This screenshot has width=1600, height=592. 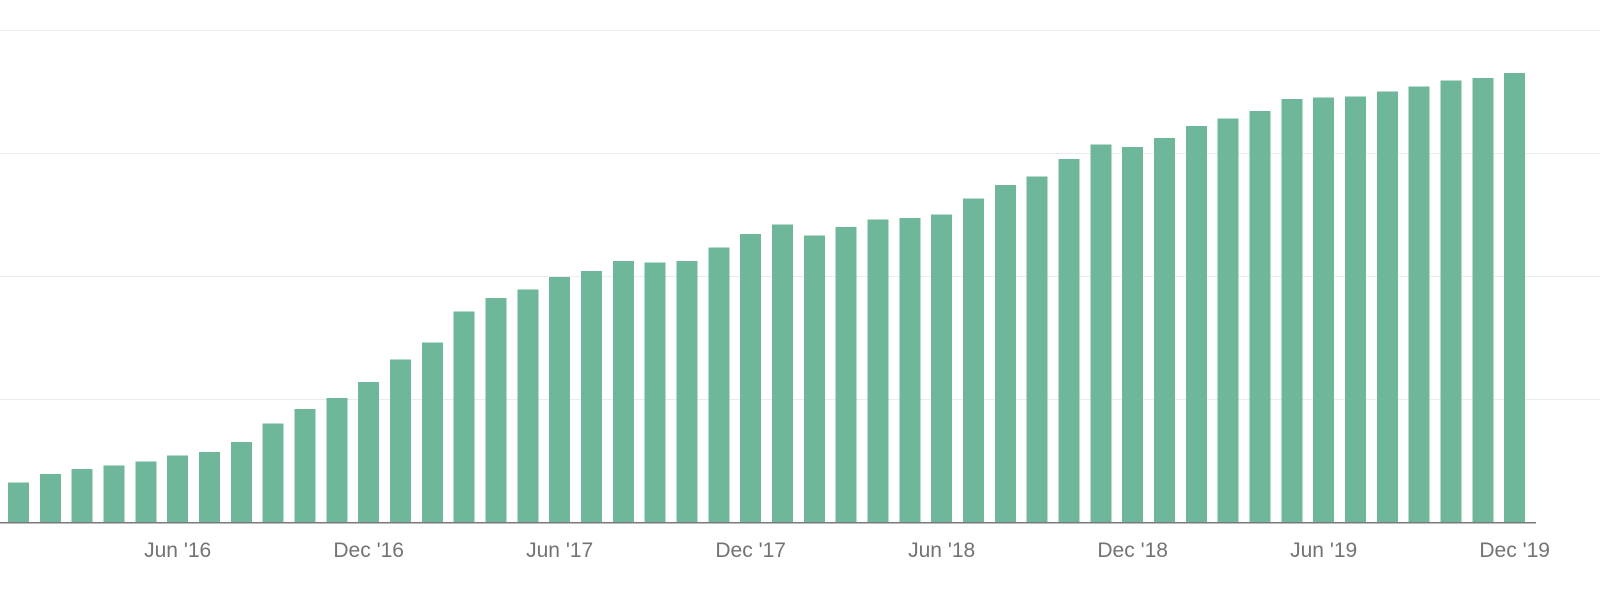 I want to click on x-tick-label-3: Jun '17, so click(x=559, y=550).